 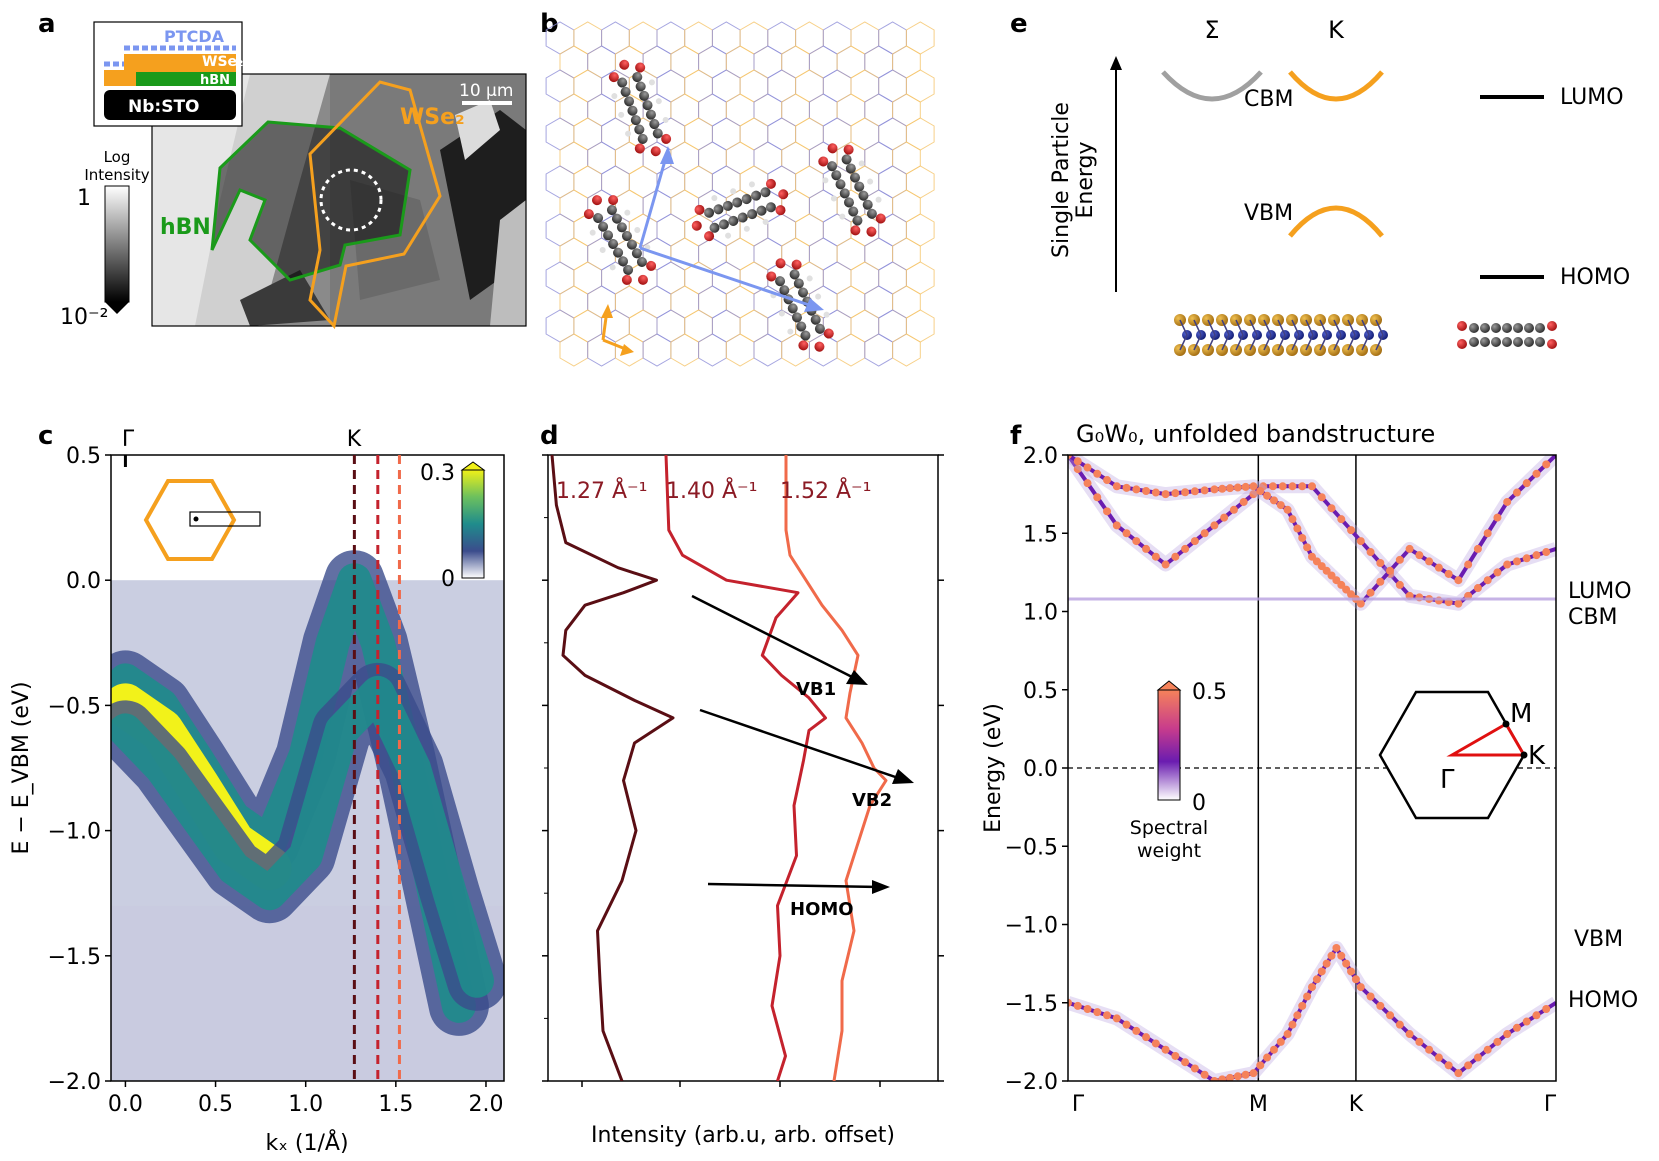 What do you see at coordinates (775, 638) in the screenshot?
I see `arrow-vb1` at bounding box center [775, 638].